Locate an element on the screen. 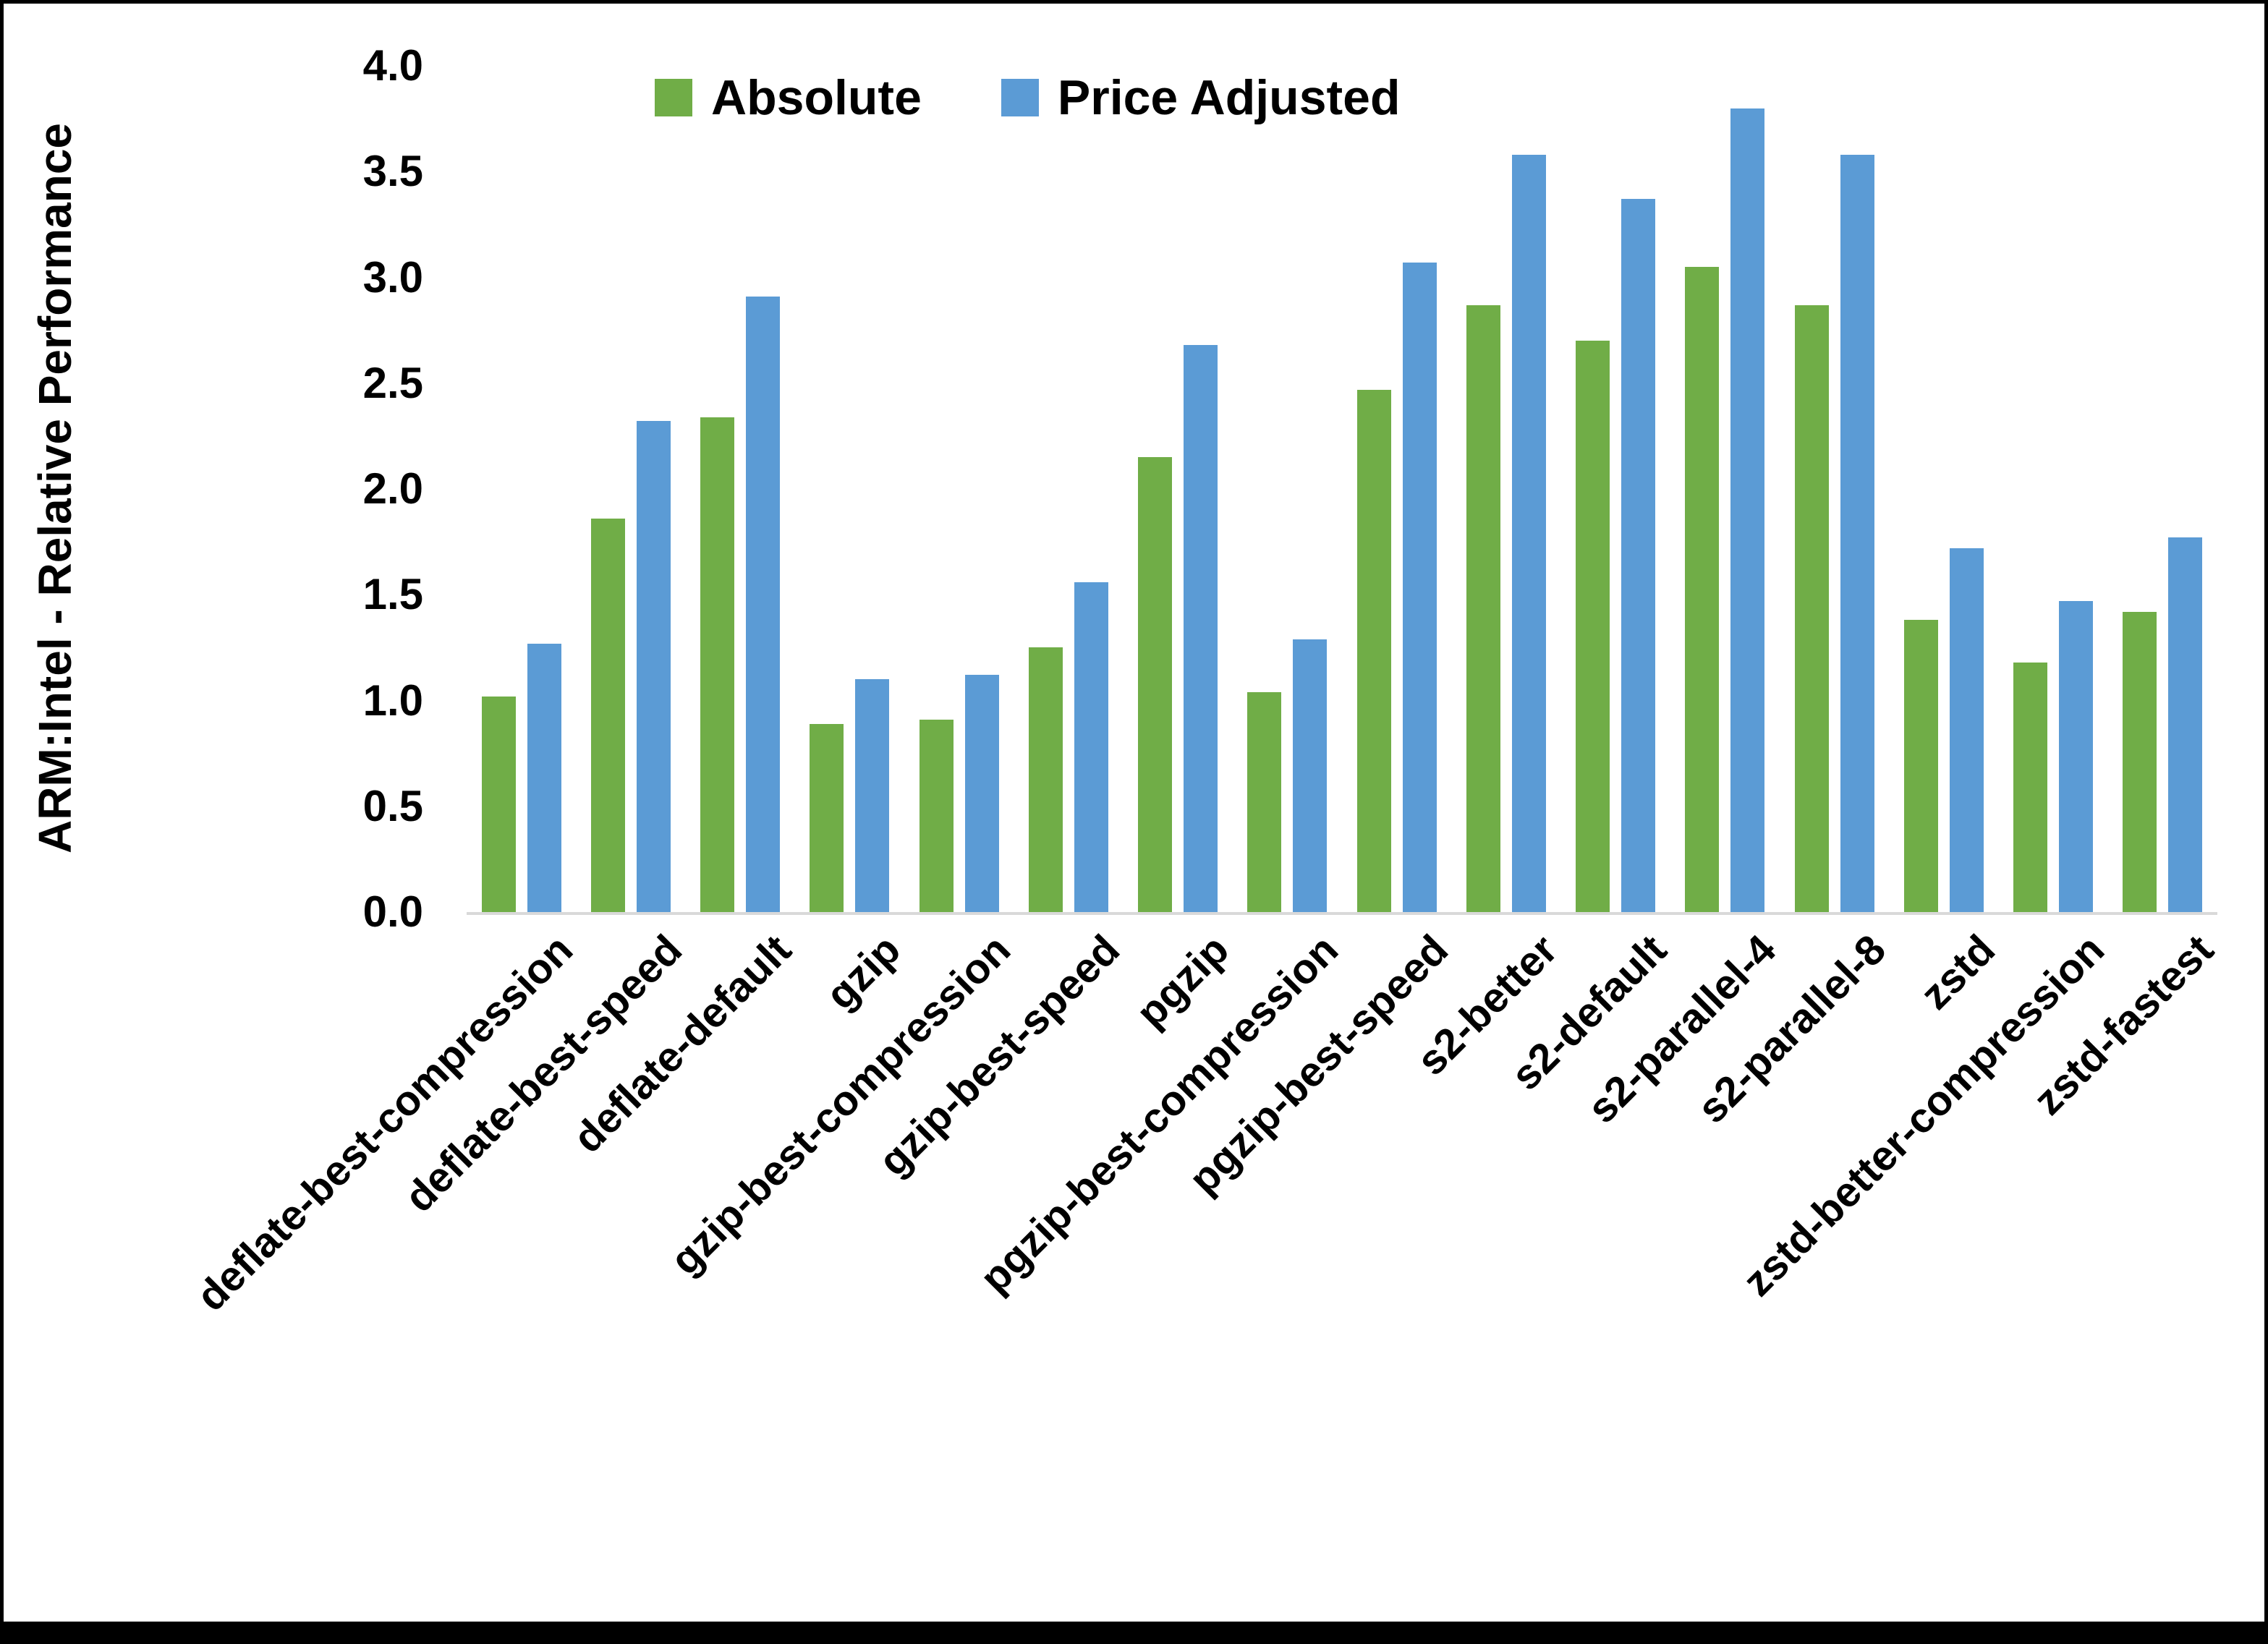 The height and width of the screenshot is (1644, 2268). legend-item-price-adjusted: Price Adjusted is located at coordinates (1201, 97).